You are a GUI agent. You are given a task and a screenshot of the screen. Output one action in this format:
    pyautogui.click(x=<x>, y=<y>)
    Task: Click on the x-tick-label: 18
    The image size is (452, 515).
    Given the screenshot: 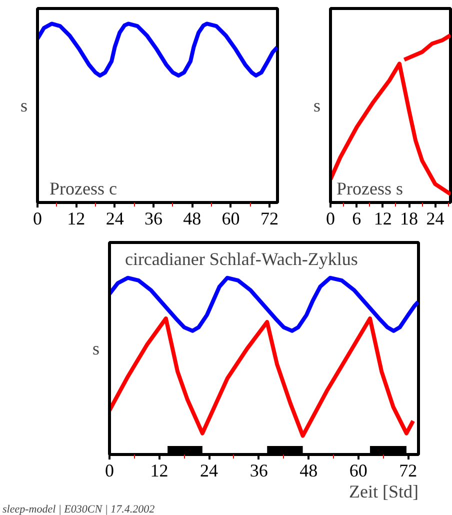 What is the action you would take?
    pyautogui.click(x=409, y=218)
    